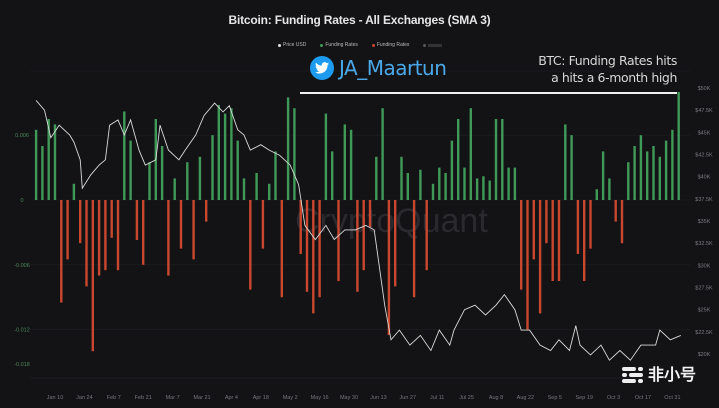 The height and width of the screenshot is (408, 719). What do you see at coordinates (22, 331) in the screenshot?
I see `left-tick-label: -0.012` at bounding box center [22, 331].